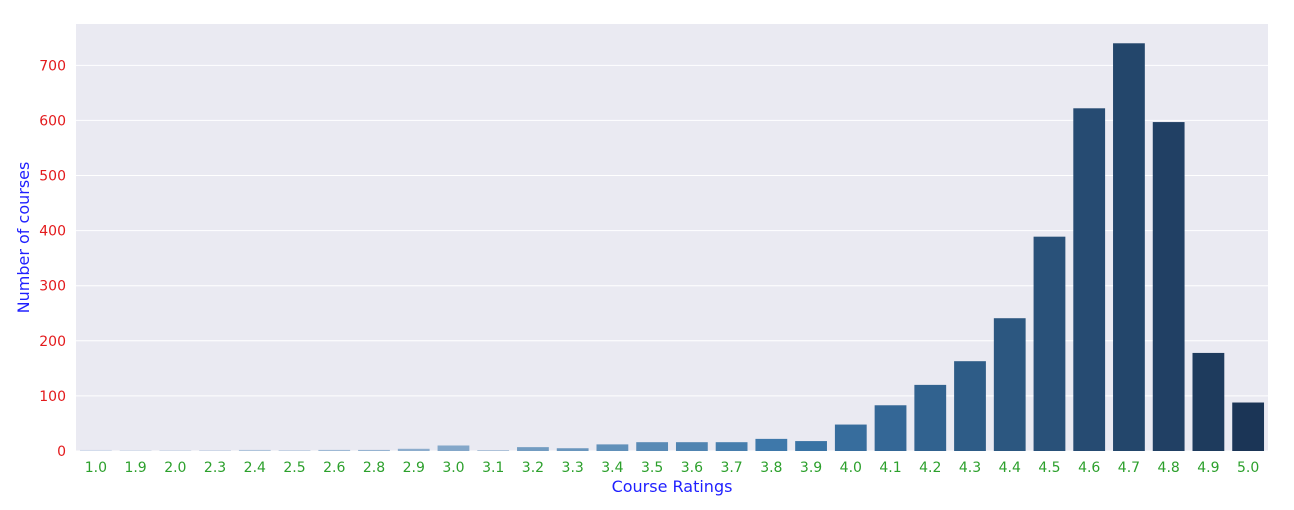 This screenshot has height=510, width=1294. I want to click on x-tick-label: 1.9, so click(135, 468).